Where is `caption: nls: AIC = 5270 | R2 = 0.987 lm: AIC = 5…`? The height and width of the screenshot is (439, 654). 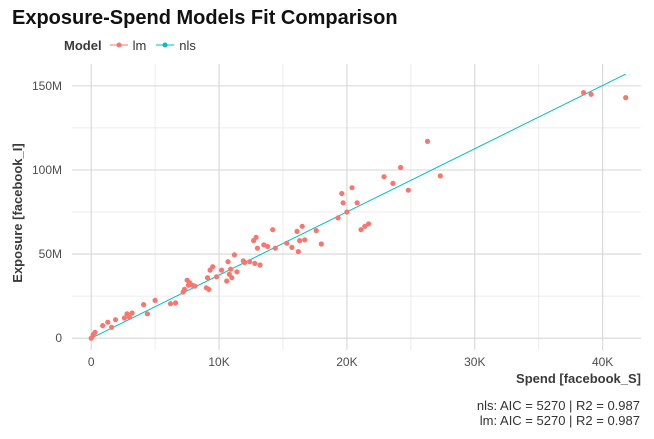 caption: nls: AIC = 5270 | R2 = 0.987 lm: AIC = 5… is located at coordinates (558, 413).